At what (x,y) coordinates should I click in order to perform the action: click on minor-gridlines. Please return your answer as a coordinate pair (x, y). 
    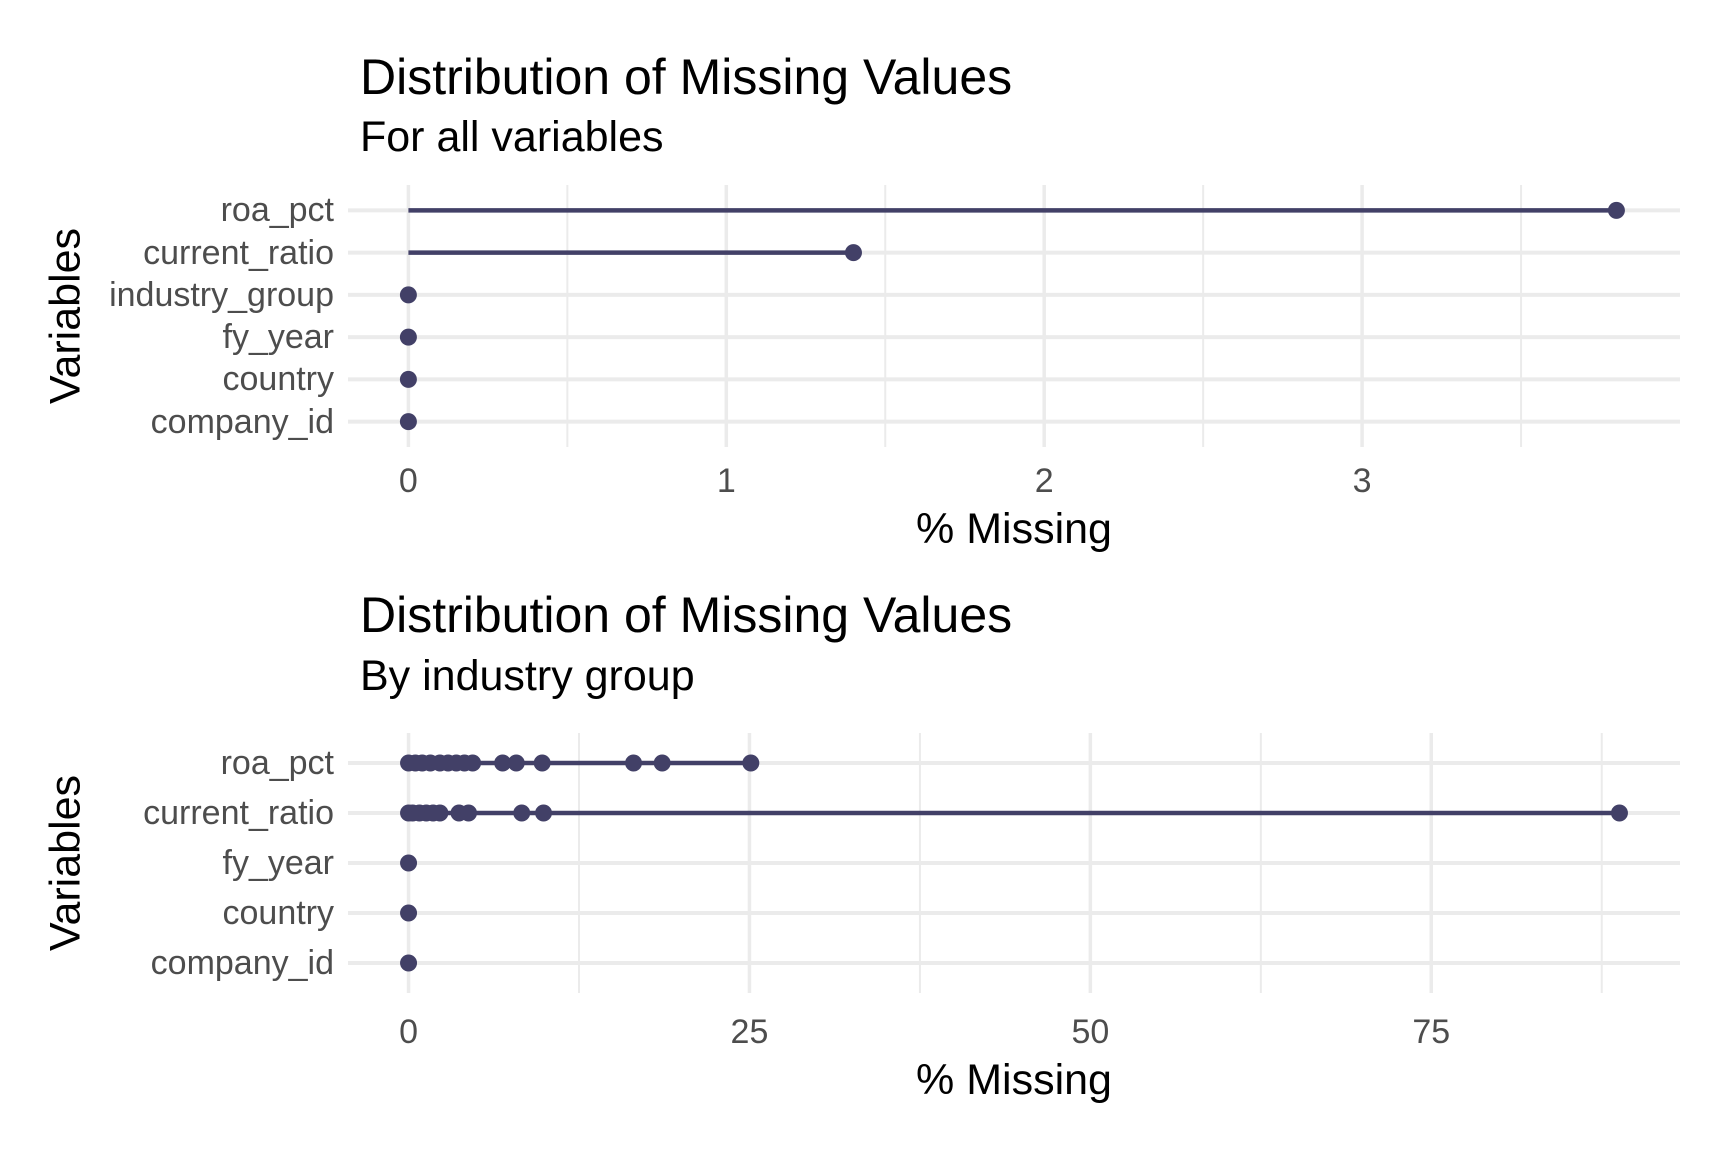
    Looking at the image, I should click on (1044, 316).